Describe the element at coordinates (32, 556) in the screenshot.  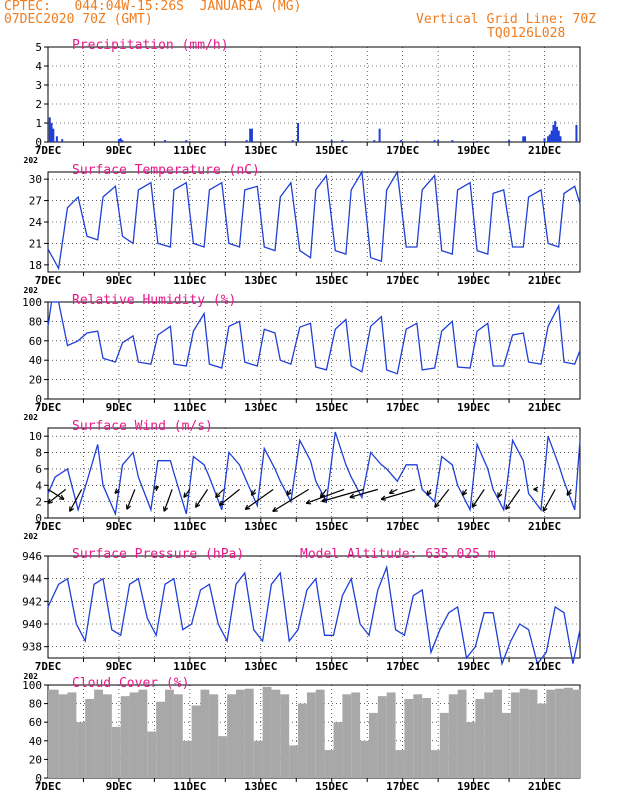
I see `press-ytick-label: 946` at that location.